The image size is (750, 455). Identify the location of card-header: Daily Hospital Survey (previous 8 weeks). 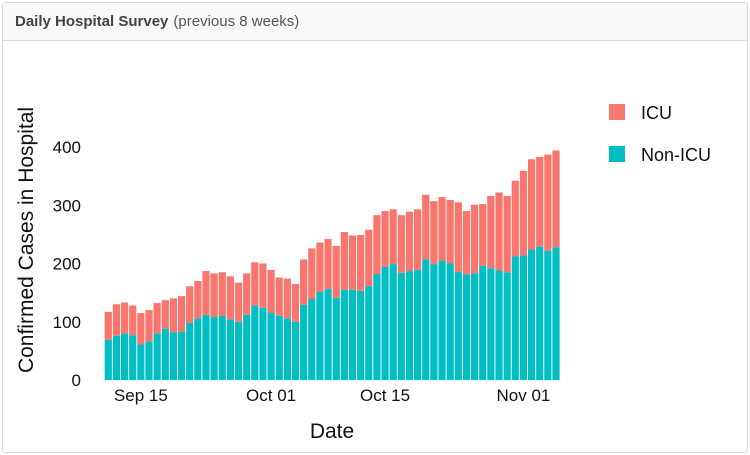
(375, 22).